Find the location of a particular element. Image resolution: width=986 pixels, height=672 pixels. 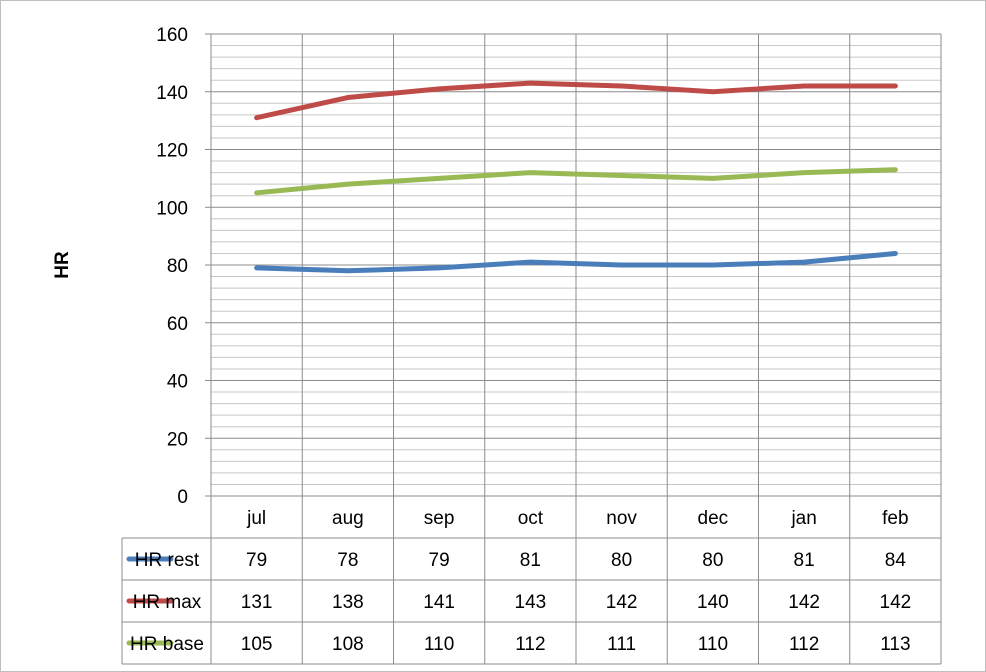

legend-label: HR max is located at coordinates (167, 602).